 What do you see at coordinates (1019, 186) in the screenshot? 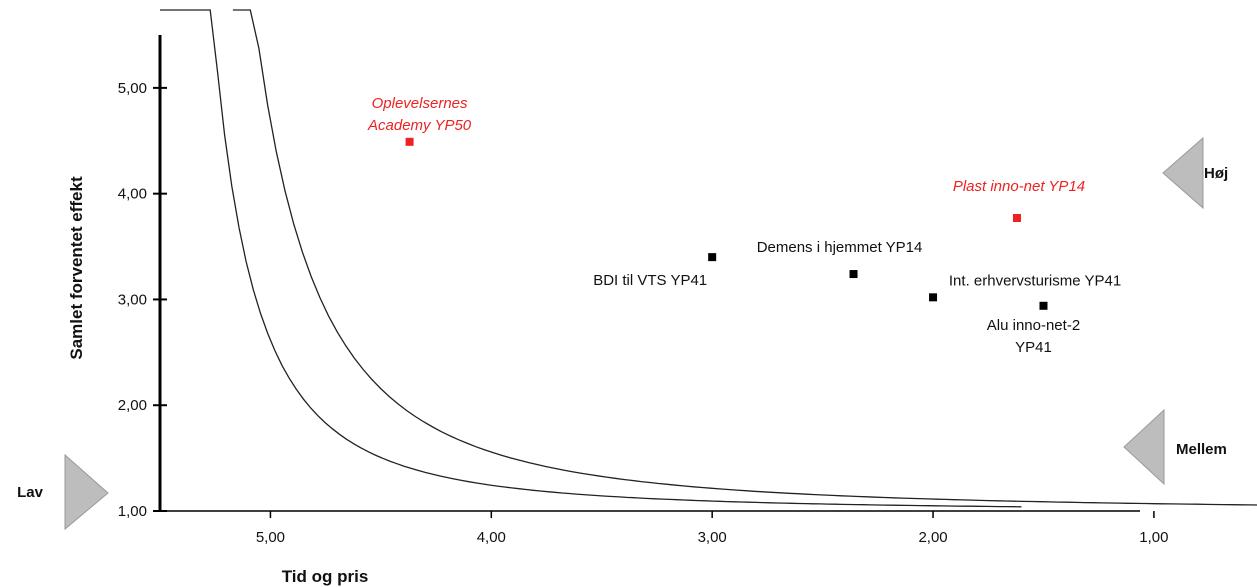
I see `point-label: Plast inno-net YP14` at bounding box center [1019, 186].